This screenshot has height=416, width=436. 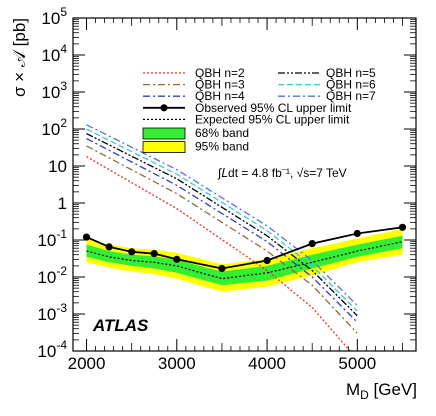 What do you see at coordinates (273, 108) in the screenshot?
I see `legend-label: Observed 95% CL upper limit` at bounding box center [273, 108].